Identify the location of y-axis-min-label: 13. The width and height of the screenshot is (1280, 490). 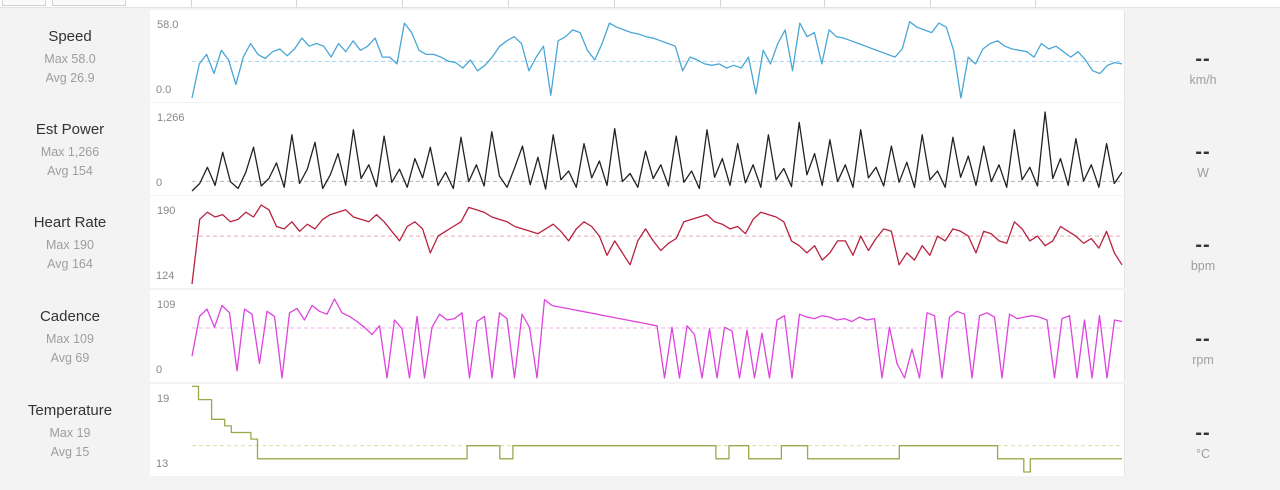
(162, 464).